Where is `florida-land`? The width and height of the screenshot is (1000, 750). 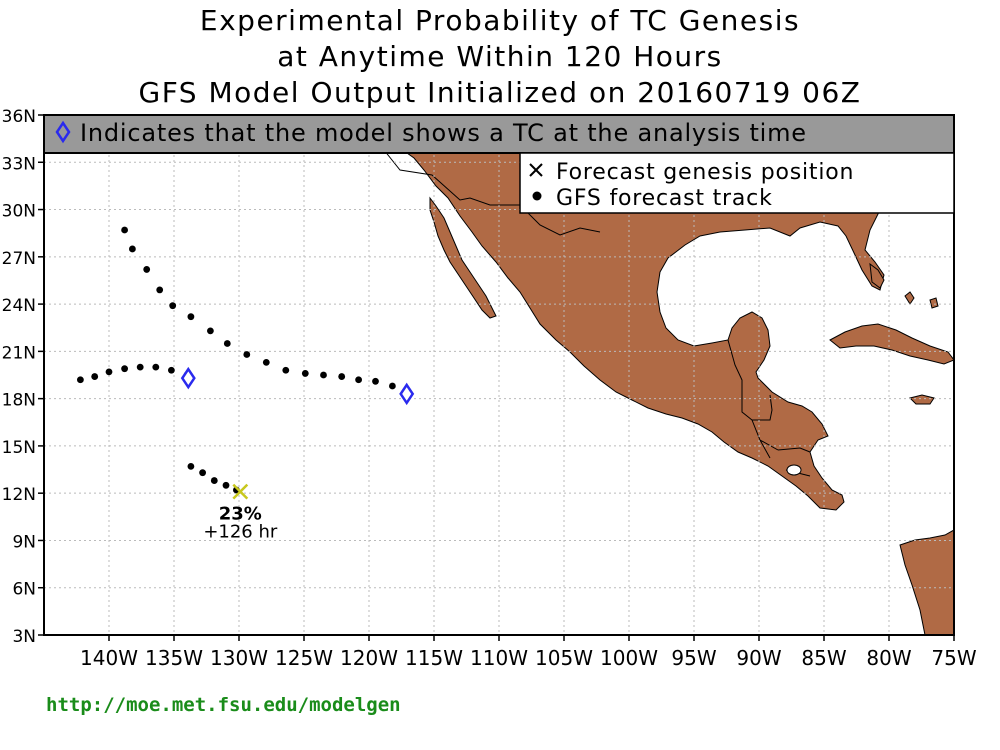
florida-land is located at coordinates (877, 275).